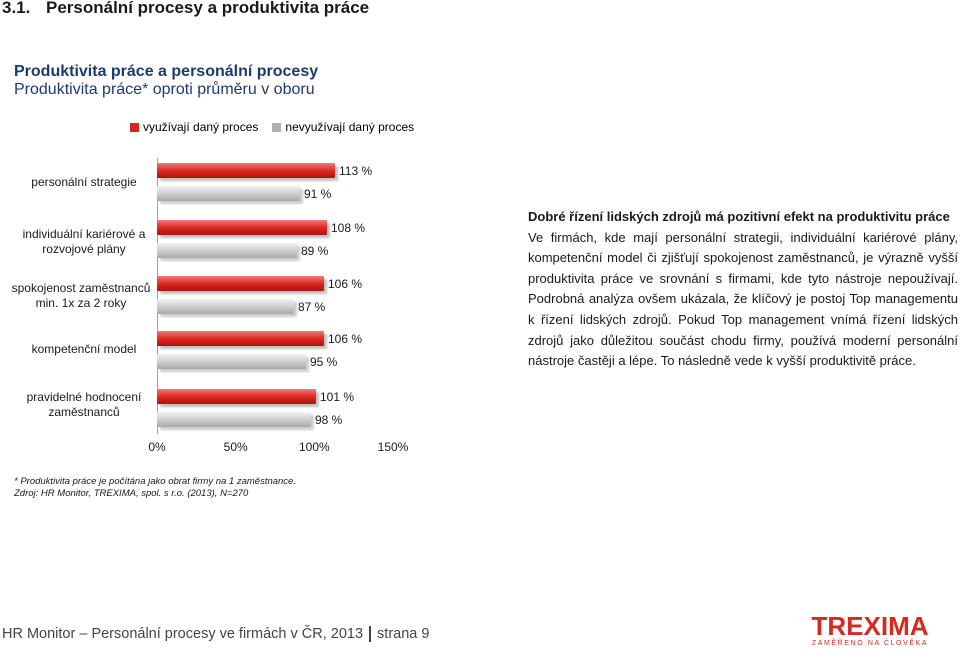  What do you see at coordinates (84, 182) in the screenshot?
I see `category-label: personální strategie` at bounding box center [84, 182].